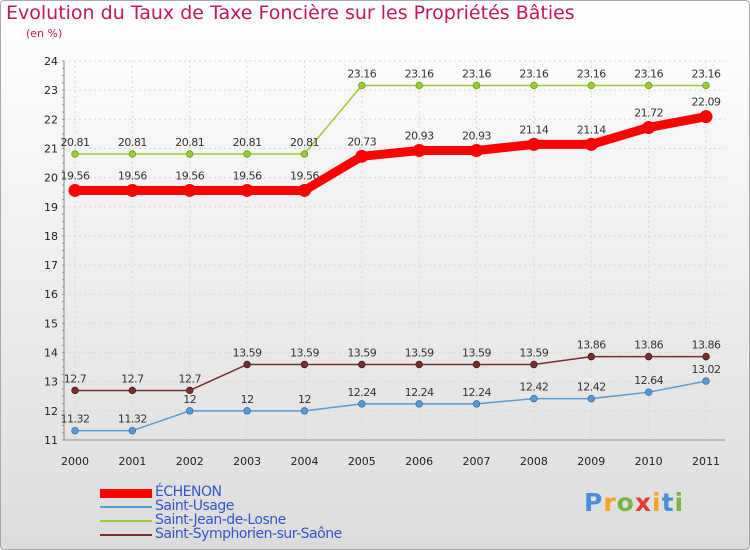  What do you see at coordinates (477, 461) in the screenshot?
I see `x-tick-label: 2007` at bounding box center [477, 461].